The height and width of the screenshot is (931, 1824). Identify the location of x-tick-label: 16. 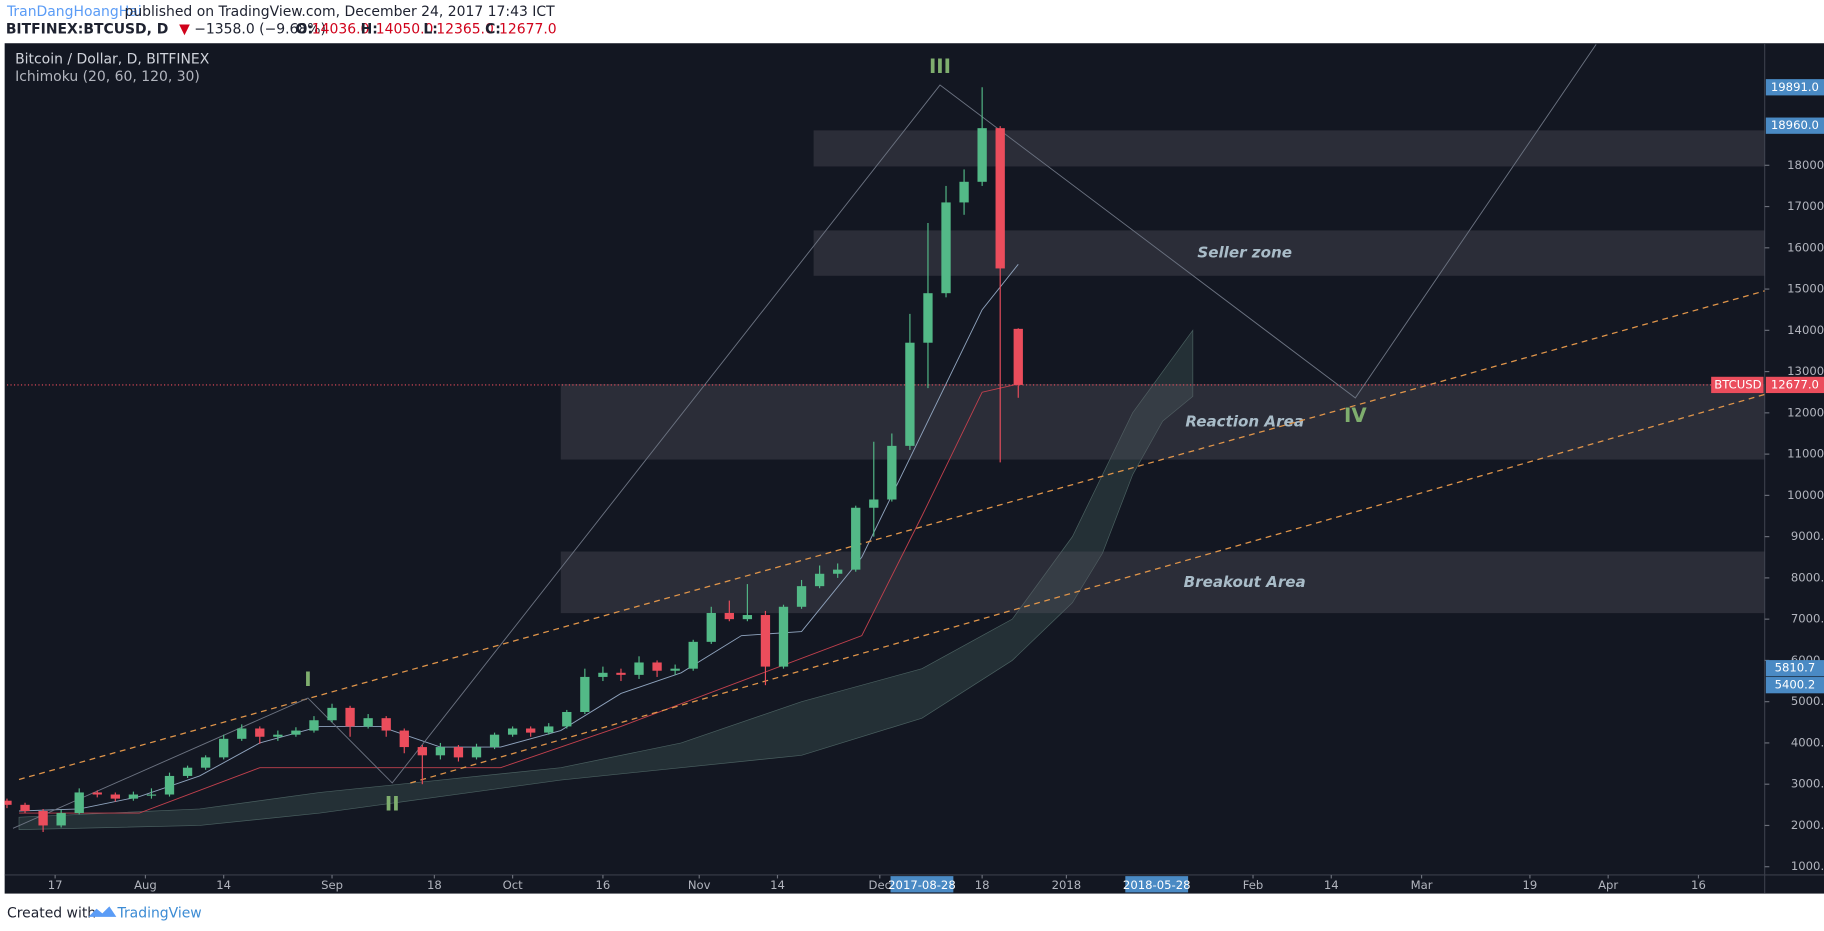
(603, 885).